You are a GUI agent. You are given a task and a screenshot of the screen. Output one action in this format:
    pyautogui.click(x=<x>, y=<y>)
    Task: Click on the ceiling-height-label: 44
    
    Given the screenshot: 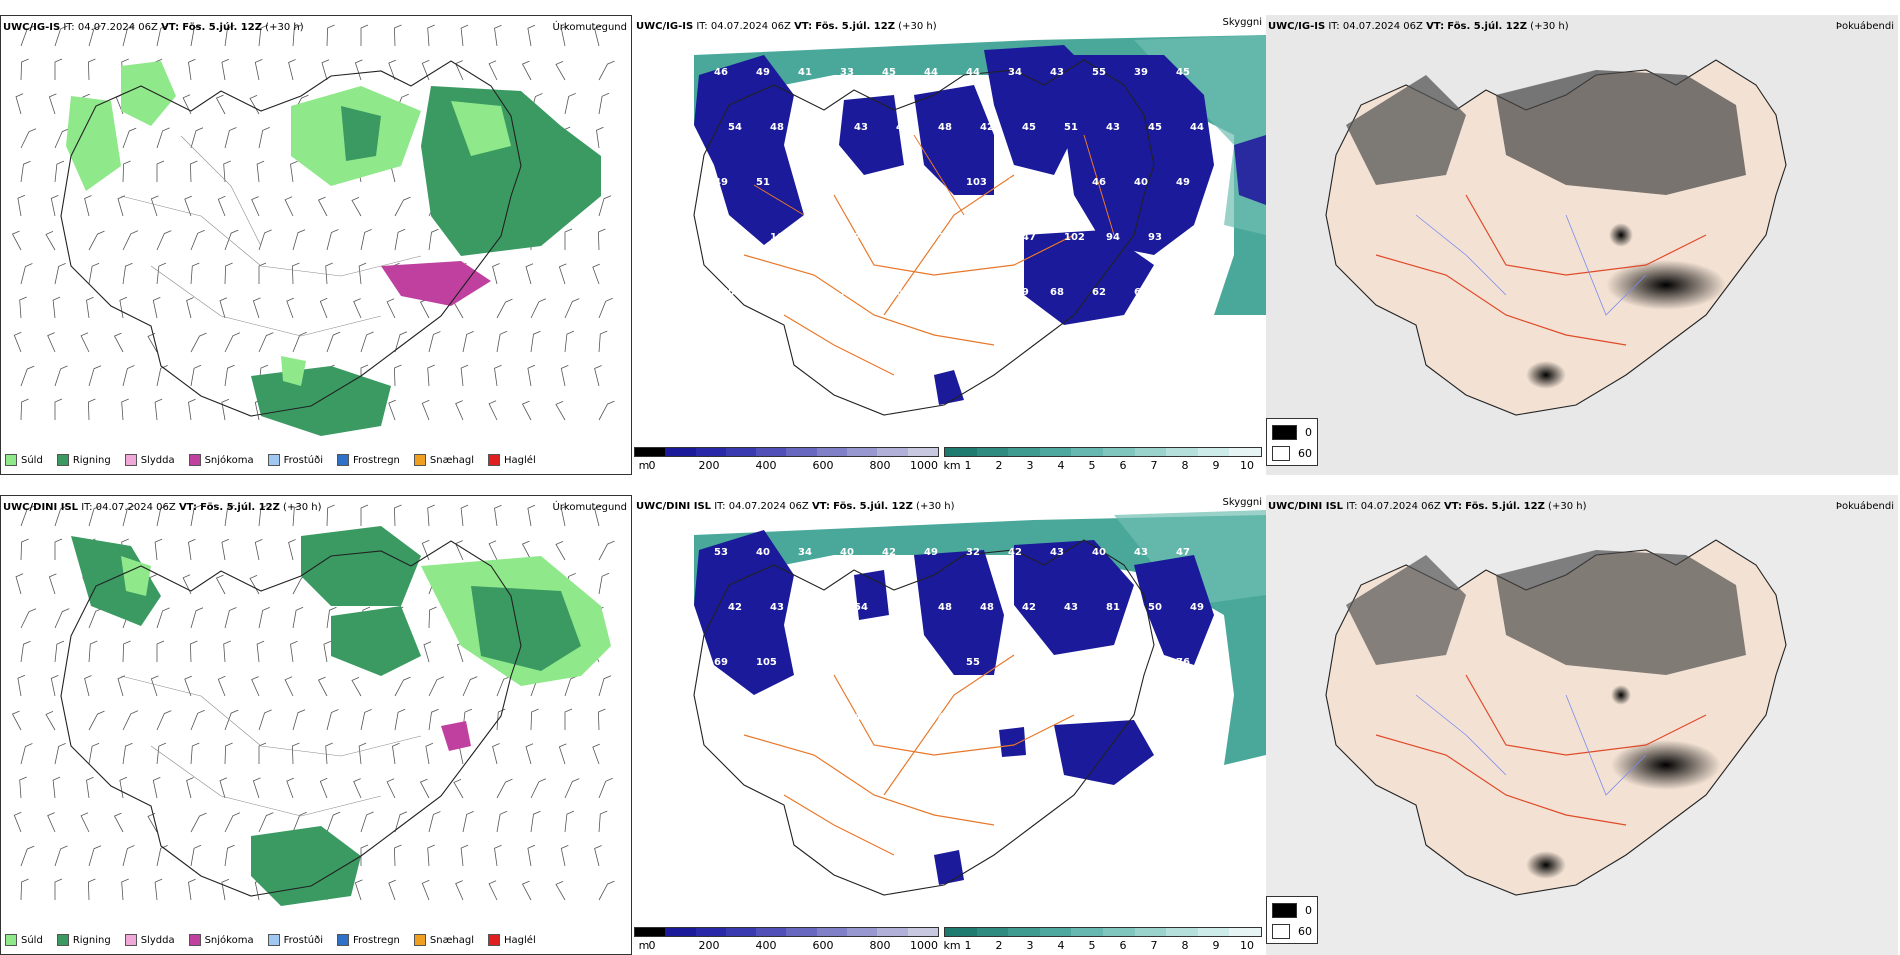 What is the action you would take?
    pyautogui.click(x=1197, y=127)
    